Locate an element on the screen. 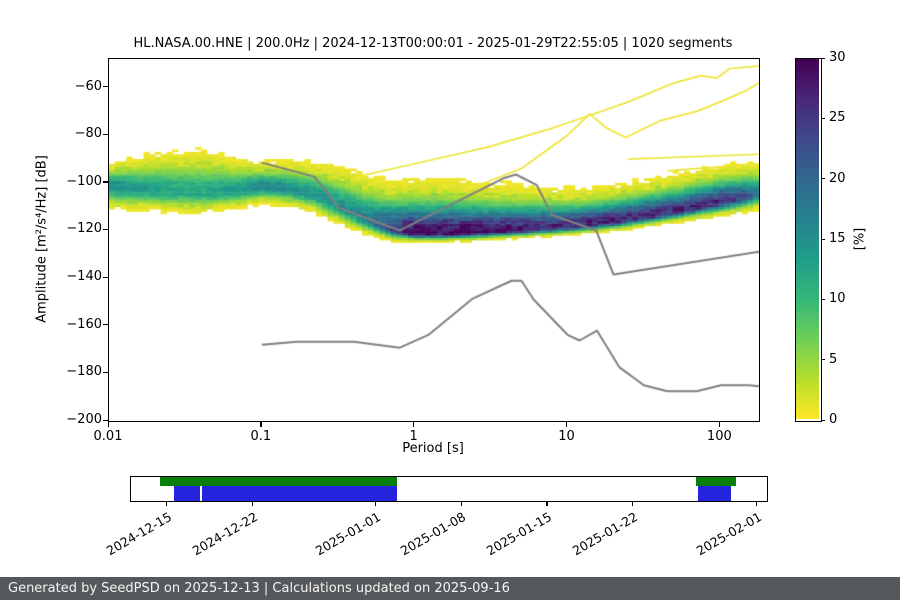  x-tick-label: 0.1 is located at coordinates (261, 436).